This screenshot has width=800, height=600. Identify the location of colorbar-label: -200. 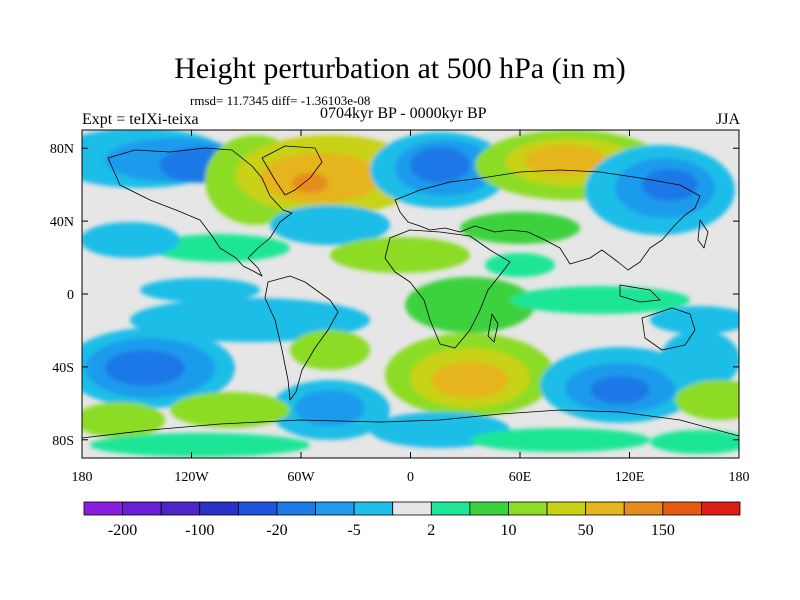
(122, 530).